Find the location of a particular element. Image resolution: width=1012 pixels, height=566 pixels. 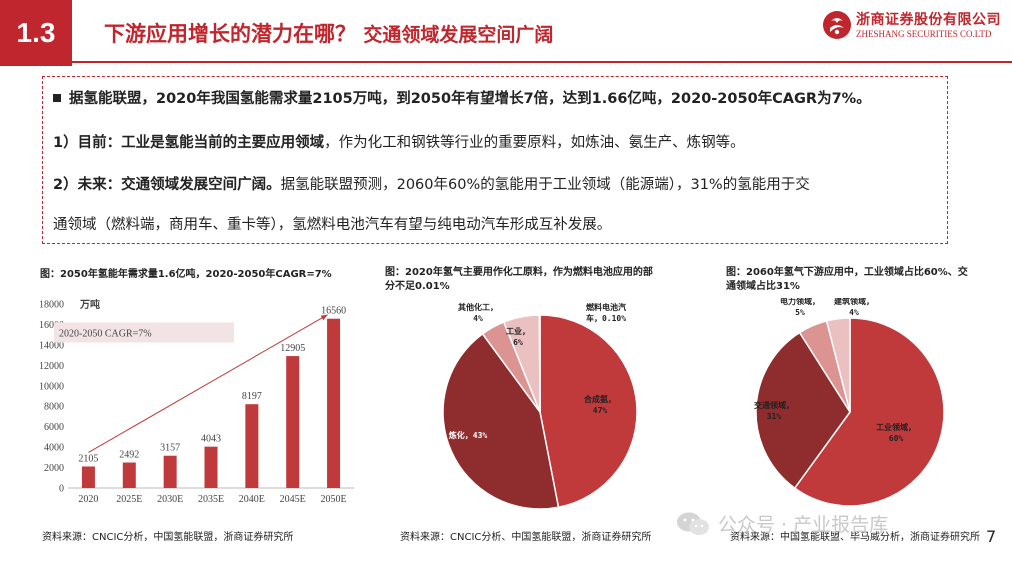

bar-2045E is located at coordinates (293, 422).